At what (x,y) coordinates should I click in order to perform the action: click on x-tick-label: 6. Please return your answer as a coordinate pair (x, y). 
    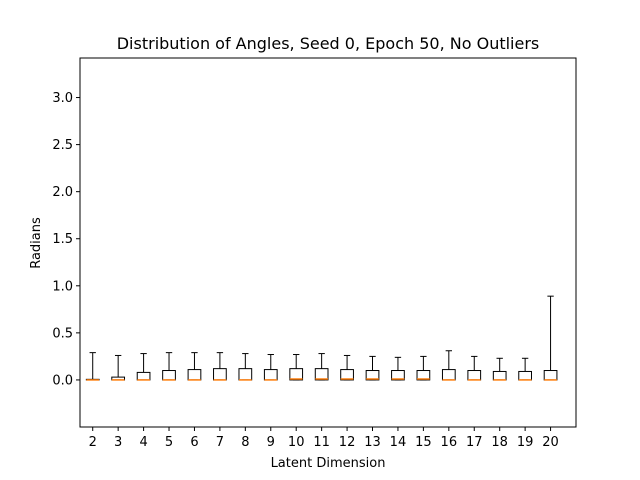
    Looking at the image, I should click on (194, 442).